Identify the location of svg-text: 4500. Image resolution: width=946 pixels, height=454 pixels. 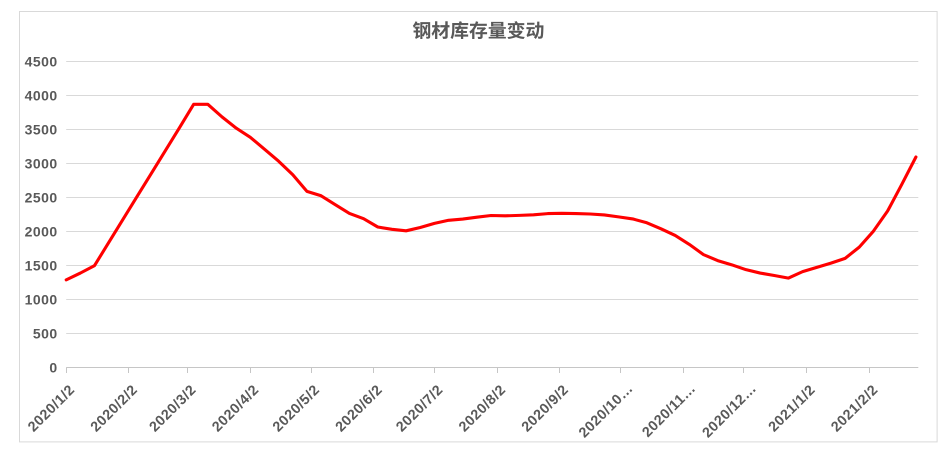
(41, 62).